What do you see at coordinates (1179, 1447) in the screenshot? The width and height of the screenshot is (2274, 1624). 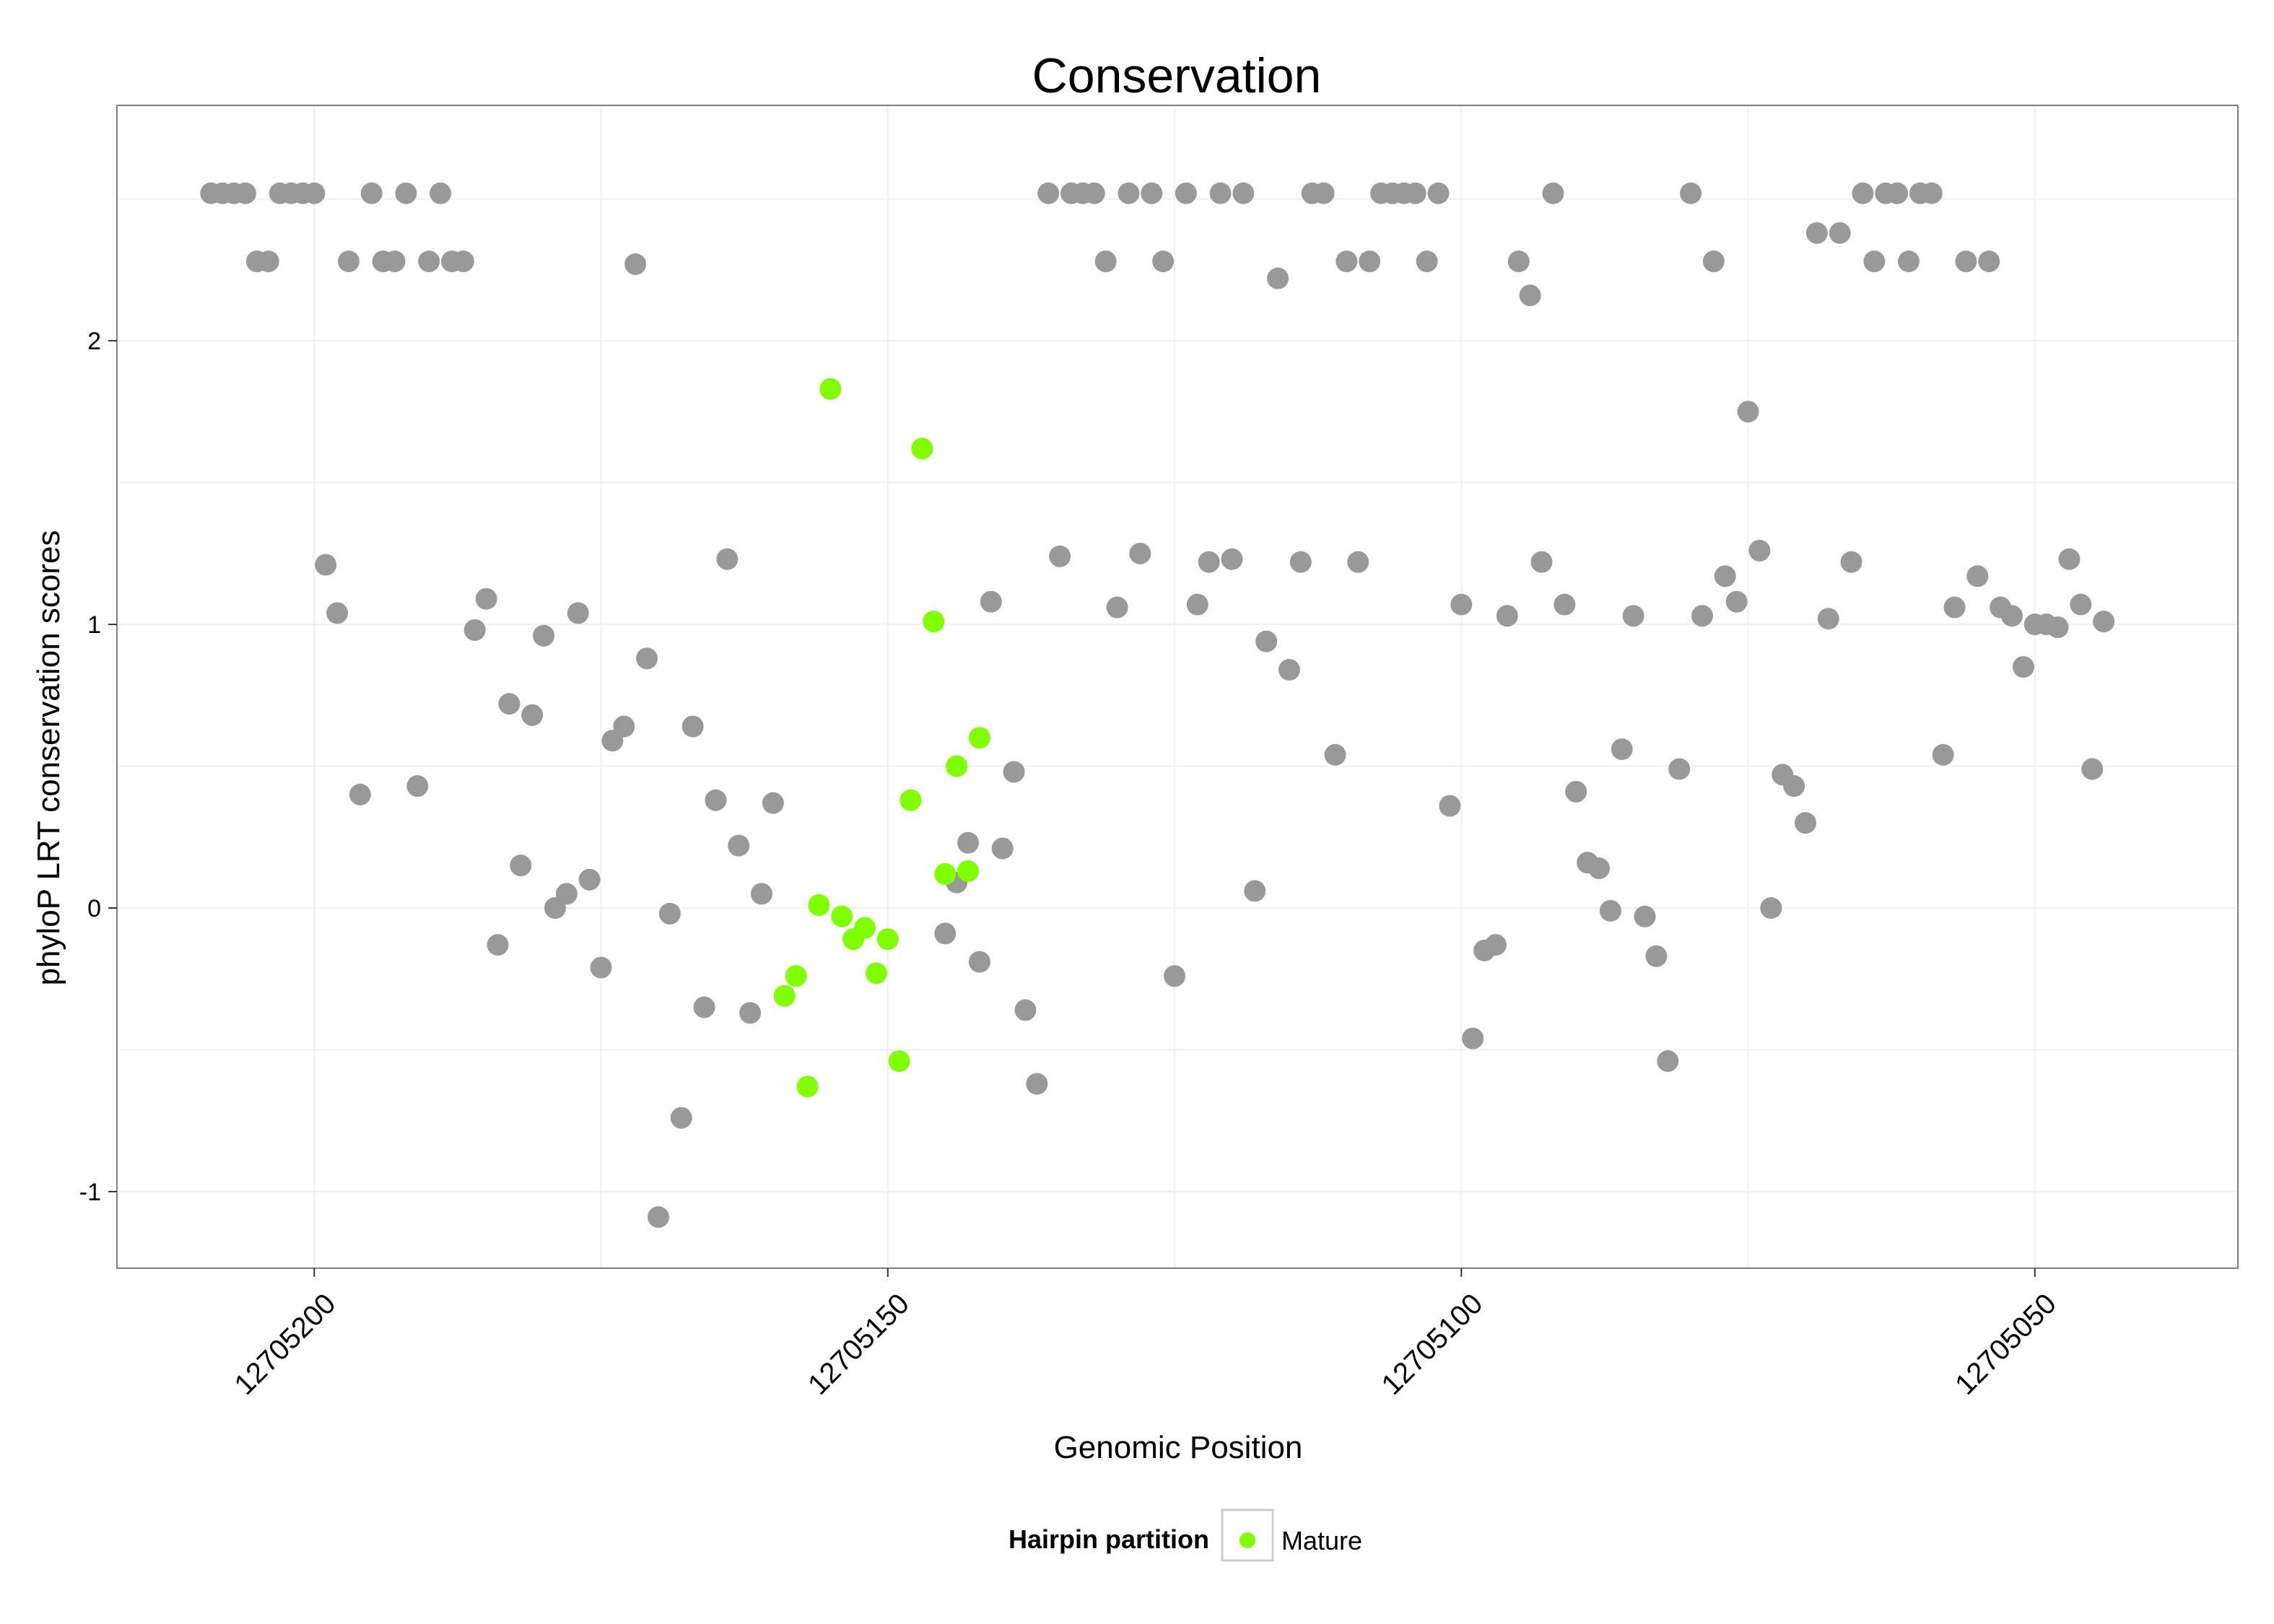 I see `x-axis-title: Genomic Position` at bounding box center [1179, 1447].